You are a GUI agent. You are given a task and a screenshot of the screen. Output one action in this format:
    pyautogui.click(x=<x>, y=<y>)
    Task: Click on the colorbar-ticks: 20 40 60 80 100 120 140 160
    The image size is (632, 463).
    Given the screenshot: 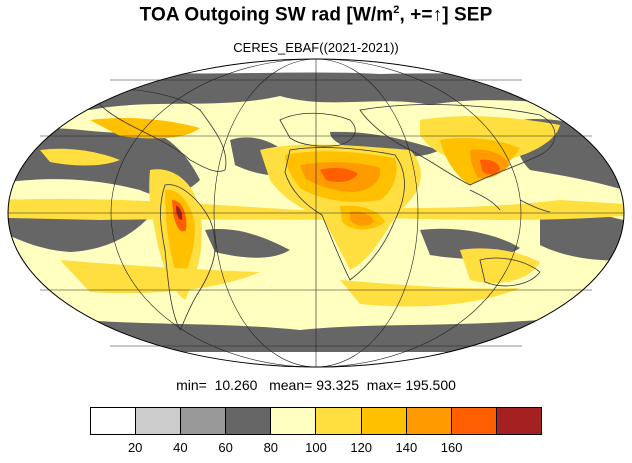 What is the action you would take?
    pyautogui.click(x=316, y=449)
    